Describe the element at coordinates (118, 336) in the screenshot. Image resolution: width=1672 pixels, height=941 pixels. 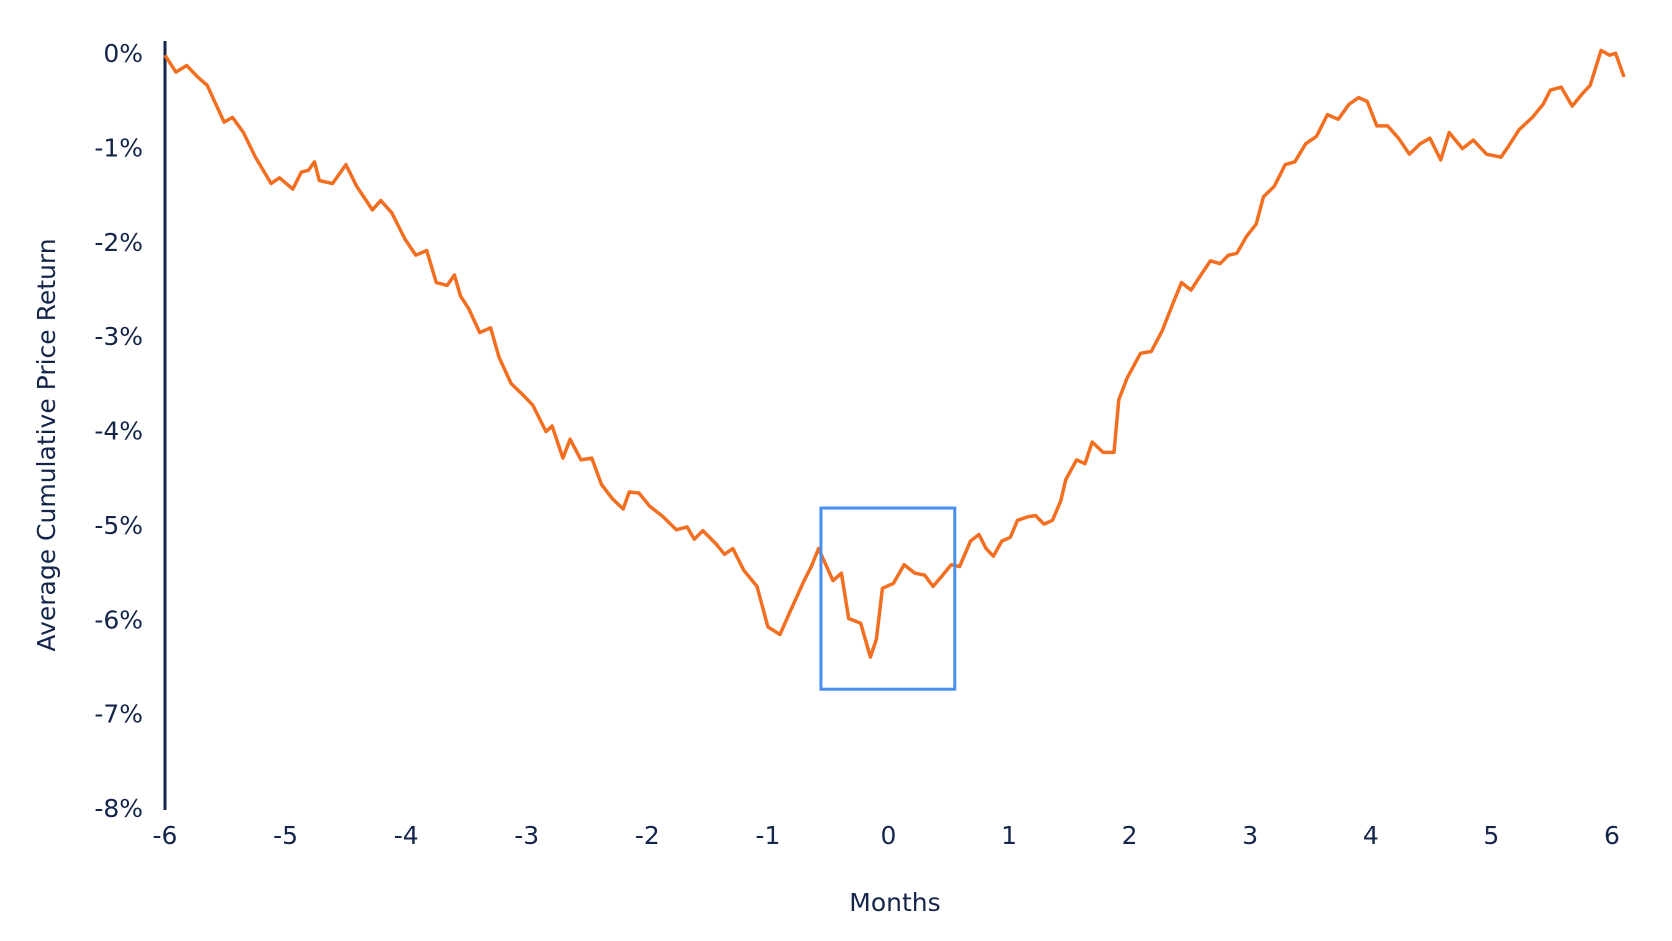
I see `y-tick-label: -3%` at that location.